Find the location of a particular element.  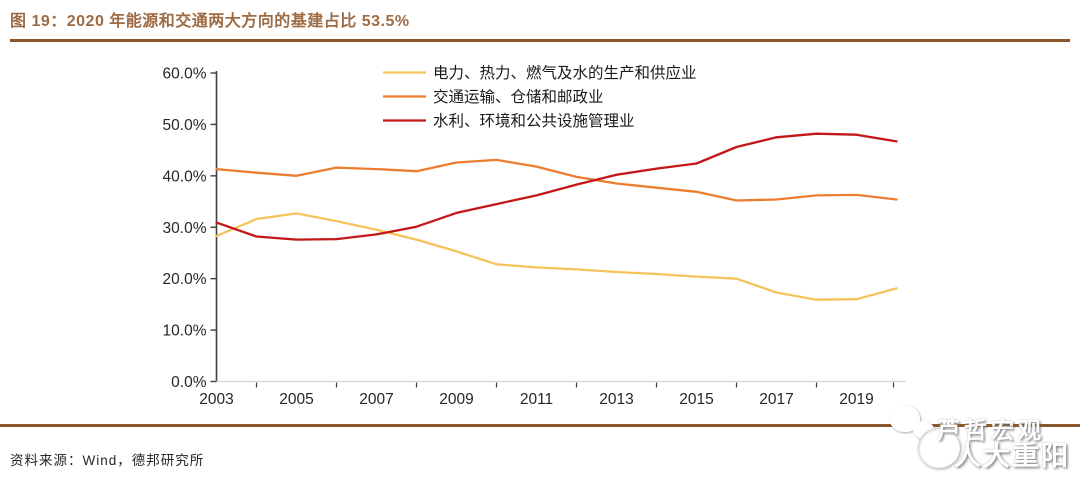

x-axis-label: 2015 is located at coordinates (696, 399).